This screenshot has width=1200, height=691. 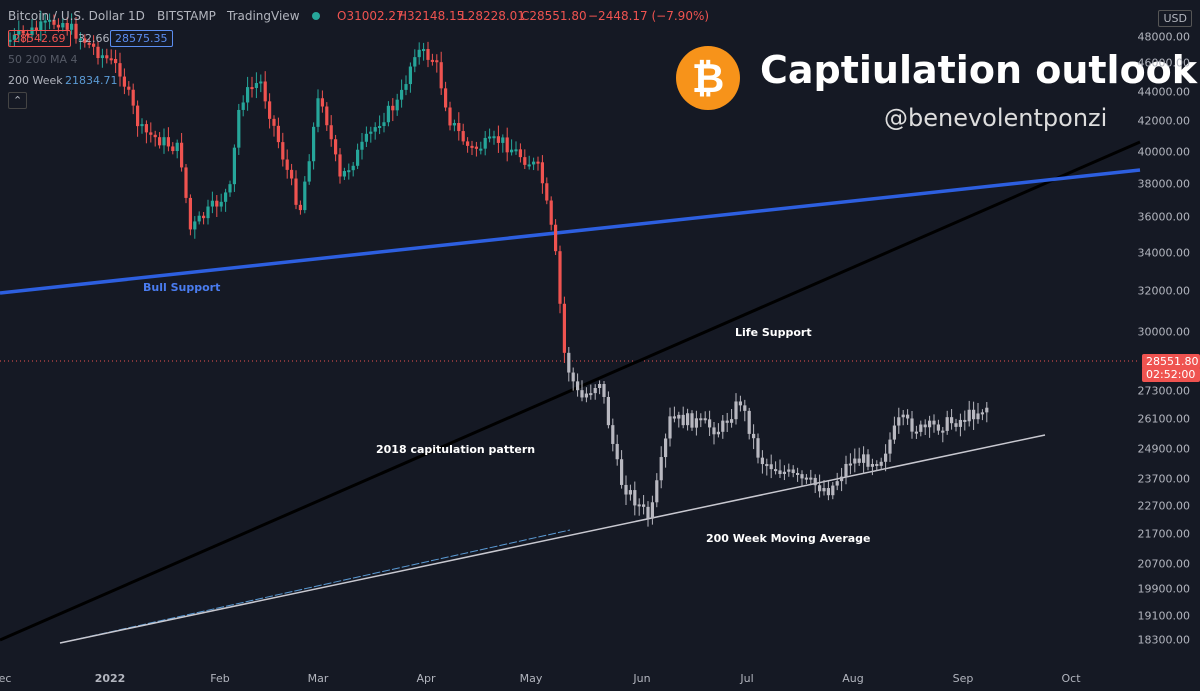 What do you see at coordinates (1164, 63) in the screenshot?
I see `price-label: 46000.00` at bounding box center [1164, 63].